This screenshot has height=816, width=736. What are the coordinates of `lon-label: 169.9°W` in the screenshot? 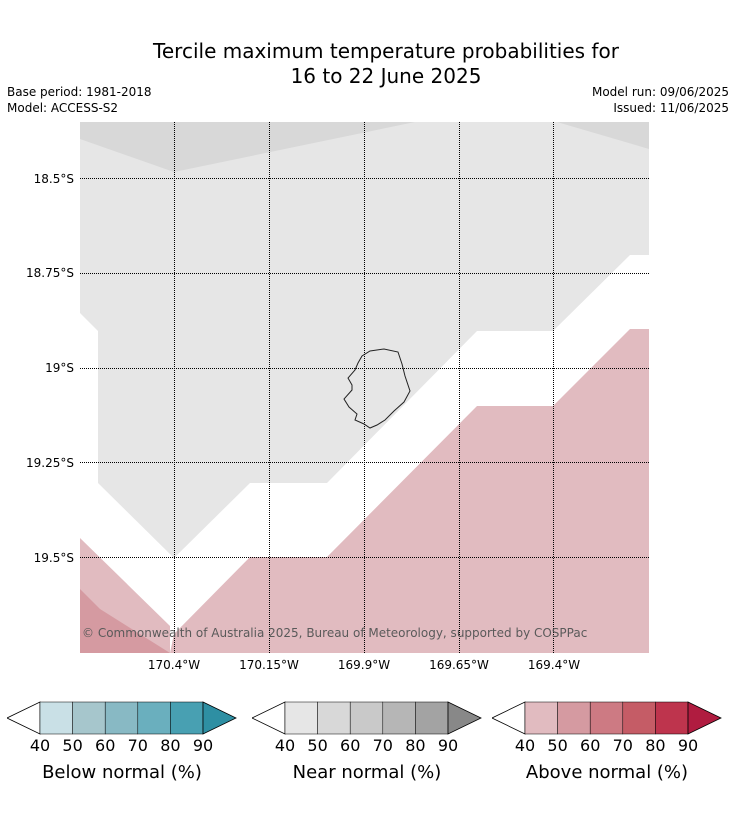 It's located at (364, 665).